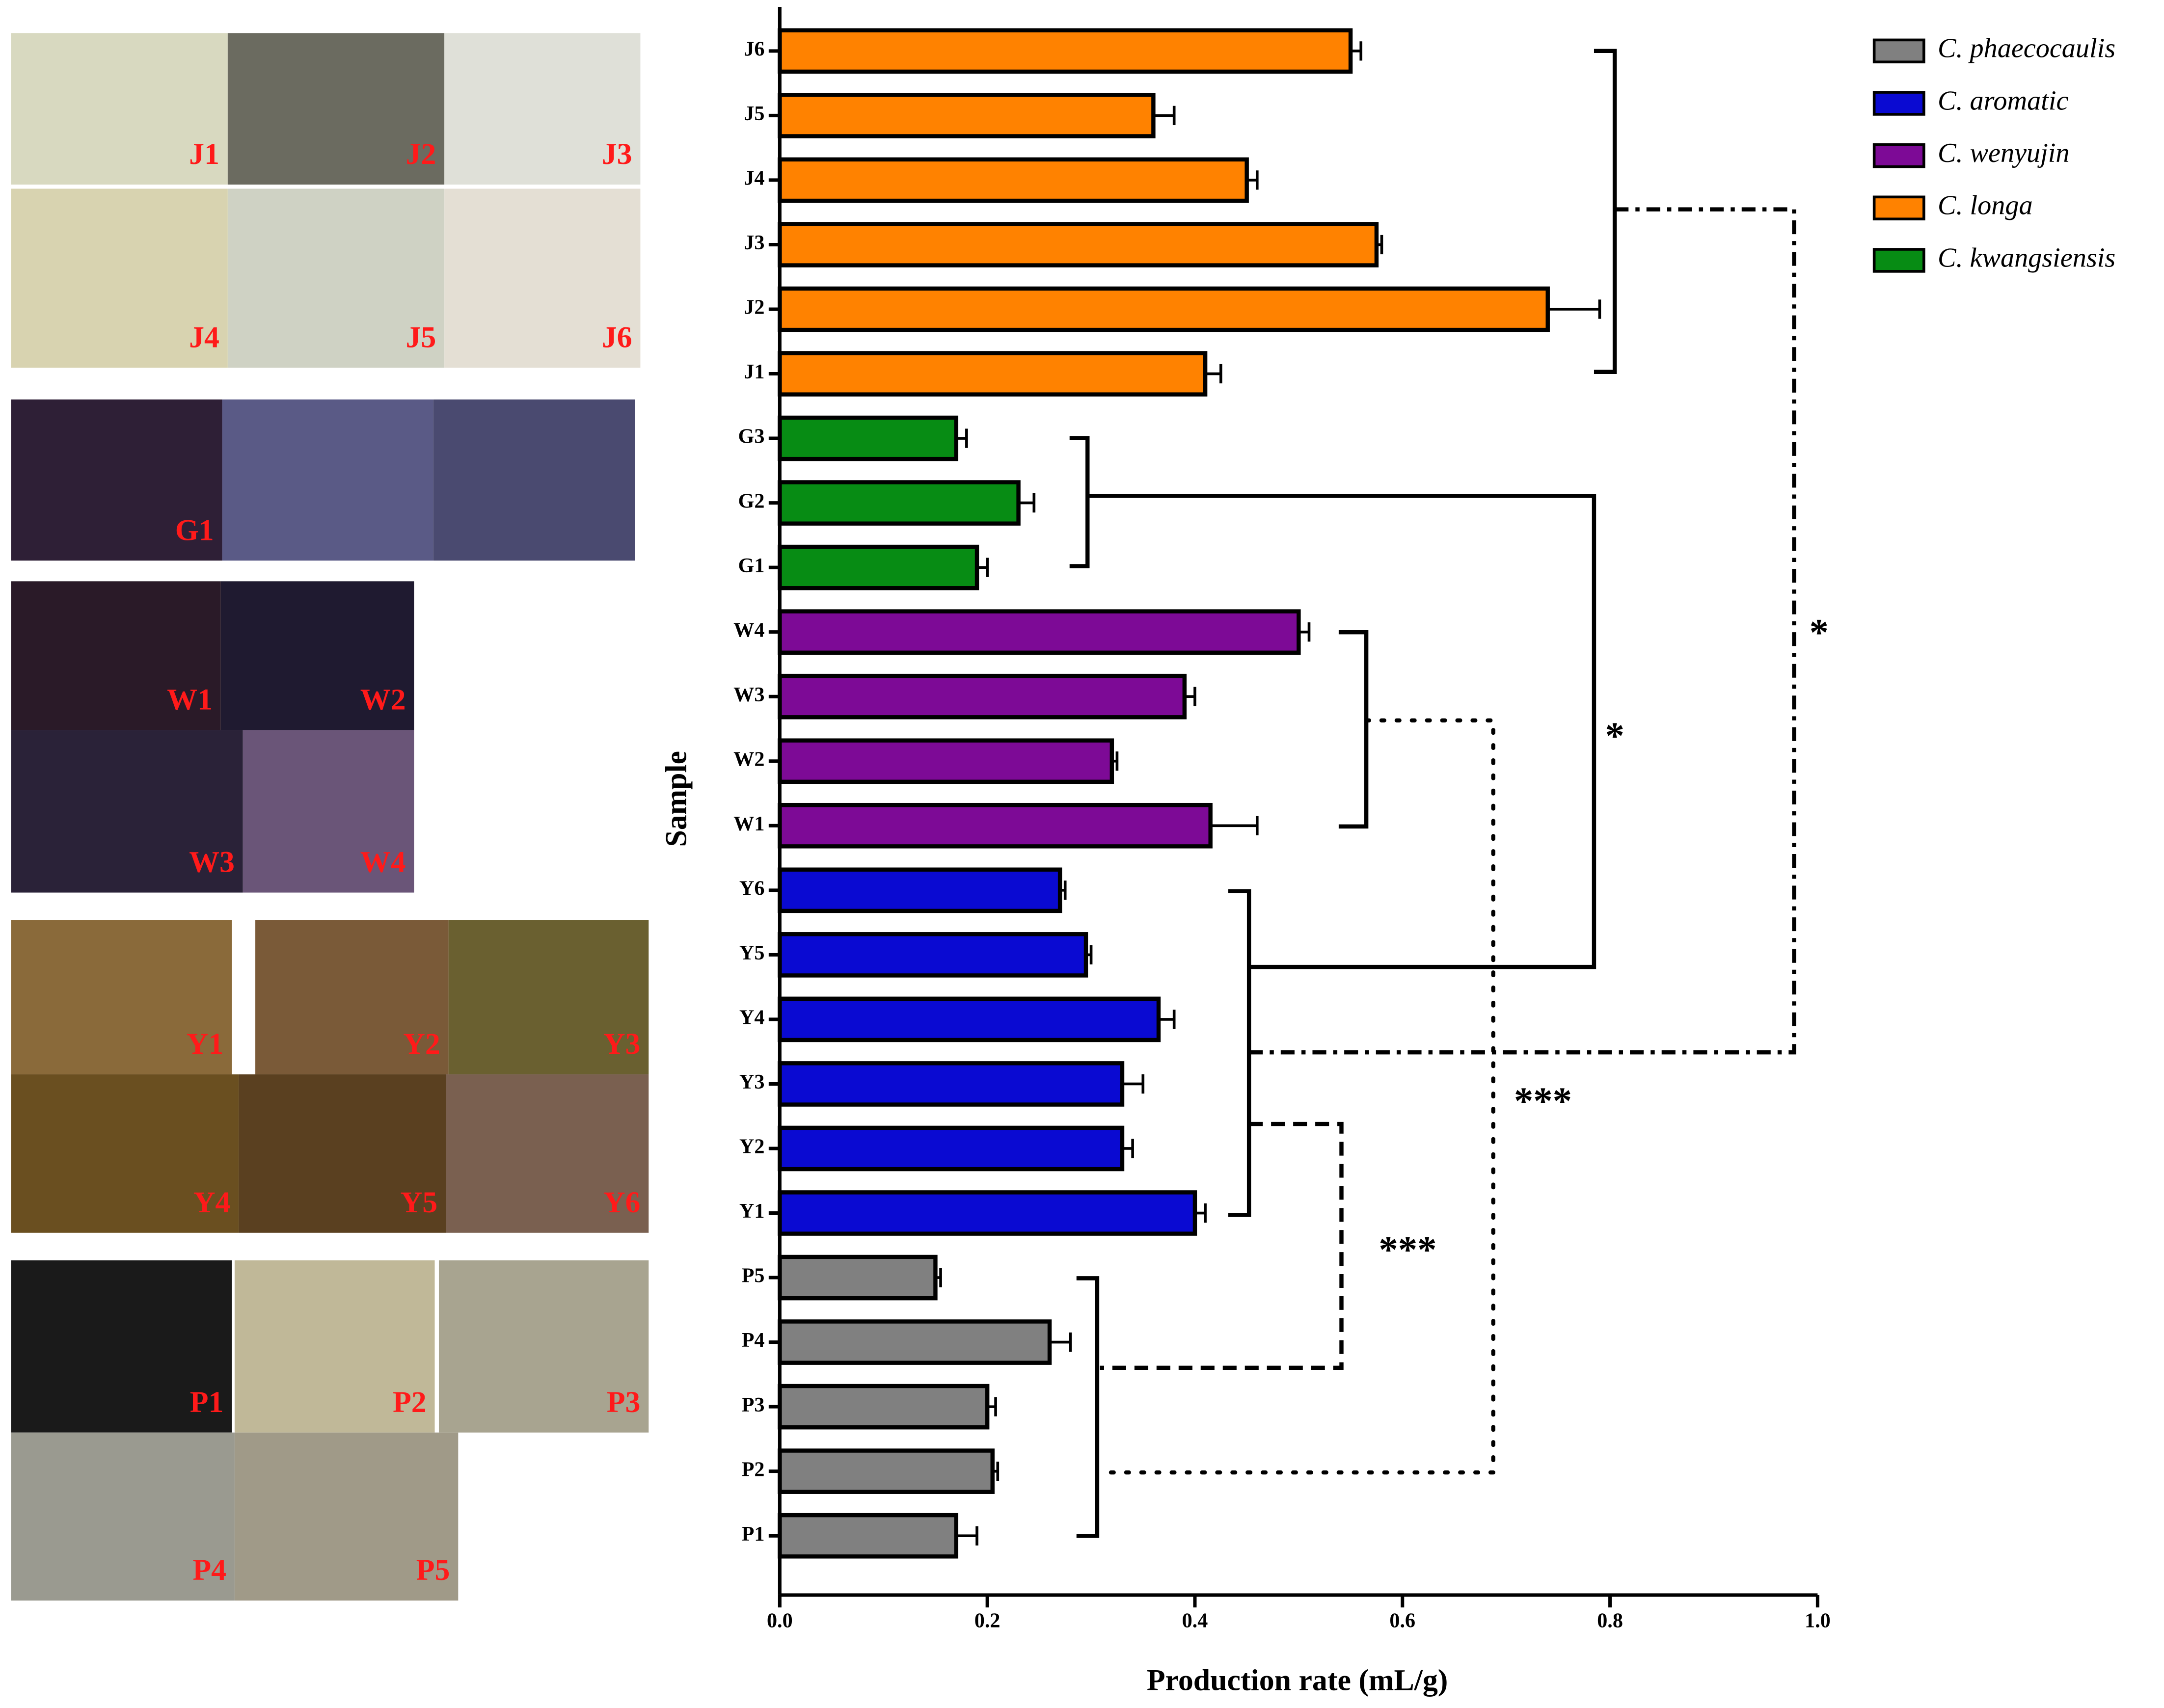 This screenshot has width=2164, height=1708. Describe the element at coordinates (622, 1044) in the screenshot. I see `photo-label: Y3` at that location.